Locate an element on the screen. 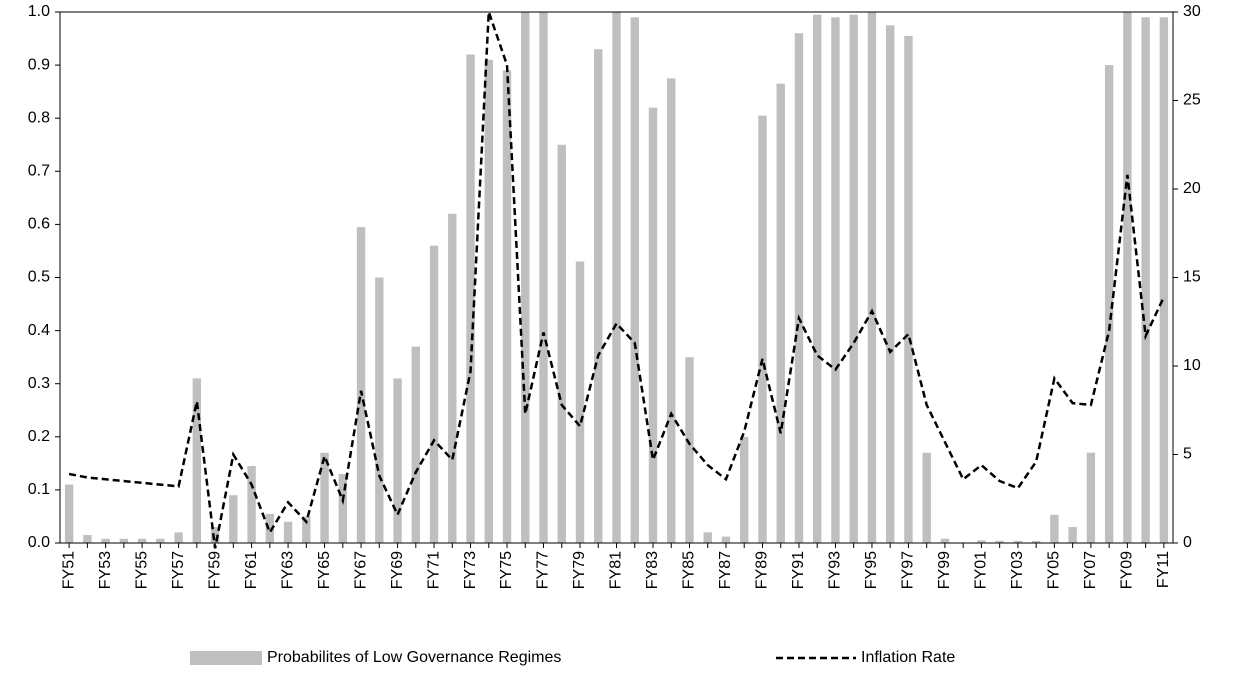 Image resolution: width=1233 pixels, height=678 pixels. x-tick-label: FY51 is located at coordinates (68, 570).